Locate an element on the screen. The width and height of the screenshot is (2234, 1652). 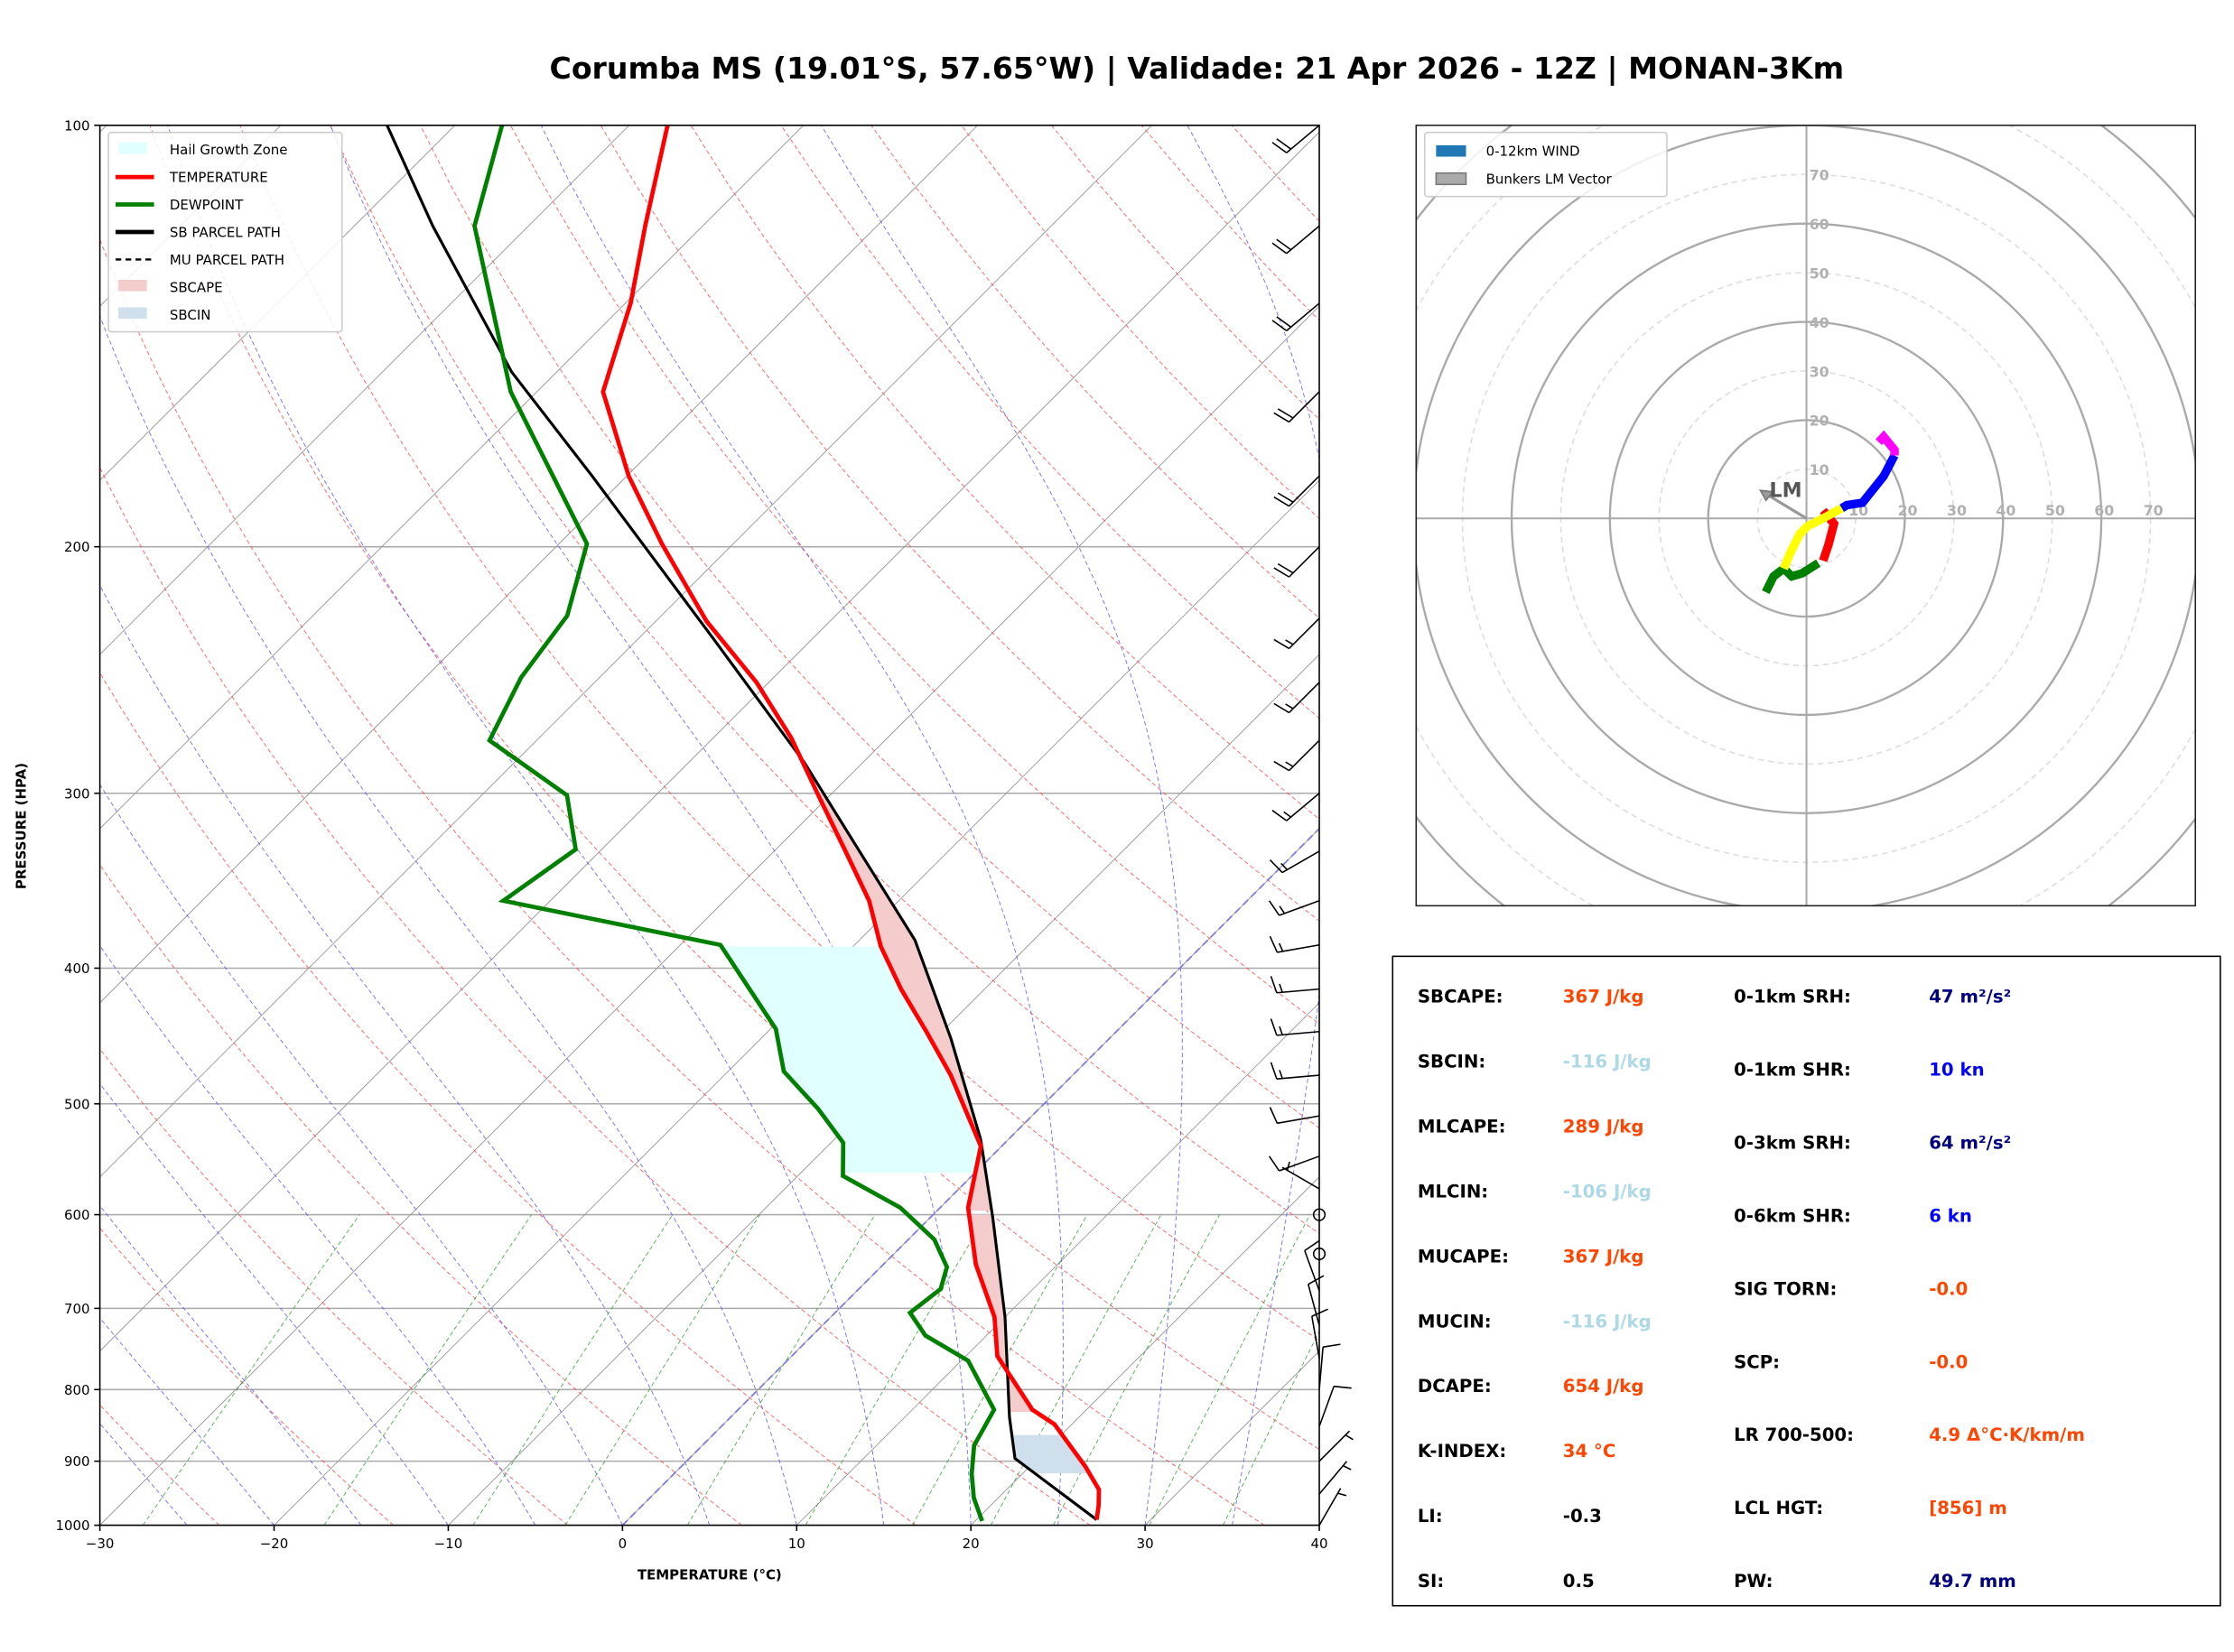
y-axis-label: PRESSURE (HPA) is located at coordinates (22, 826).